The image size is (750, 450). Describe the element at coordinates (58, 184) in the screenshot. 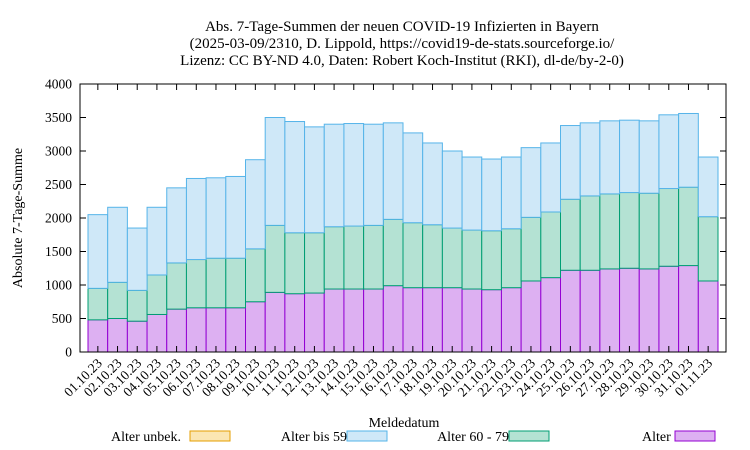

I see `y-tick-label: 2500` at that location.